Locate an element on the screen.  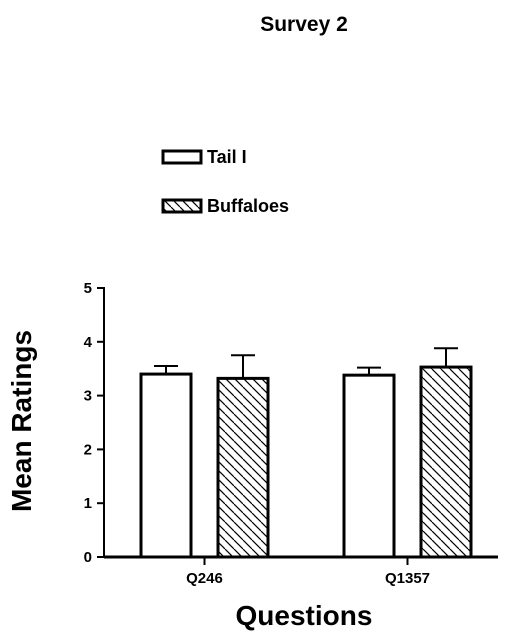
legend-label: Buffaloes is located at coordinates (248, 206).